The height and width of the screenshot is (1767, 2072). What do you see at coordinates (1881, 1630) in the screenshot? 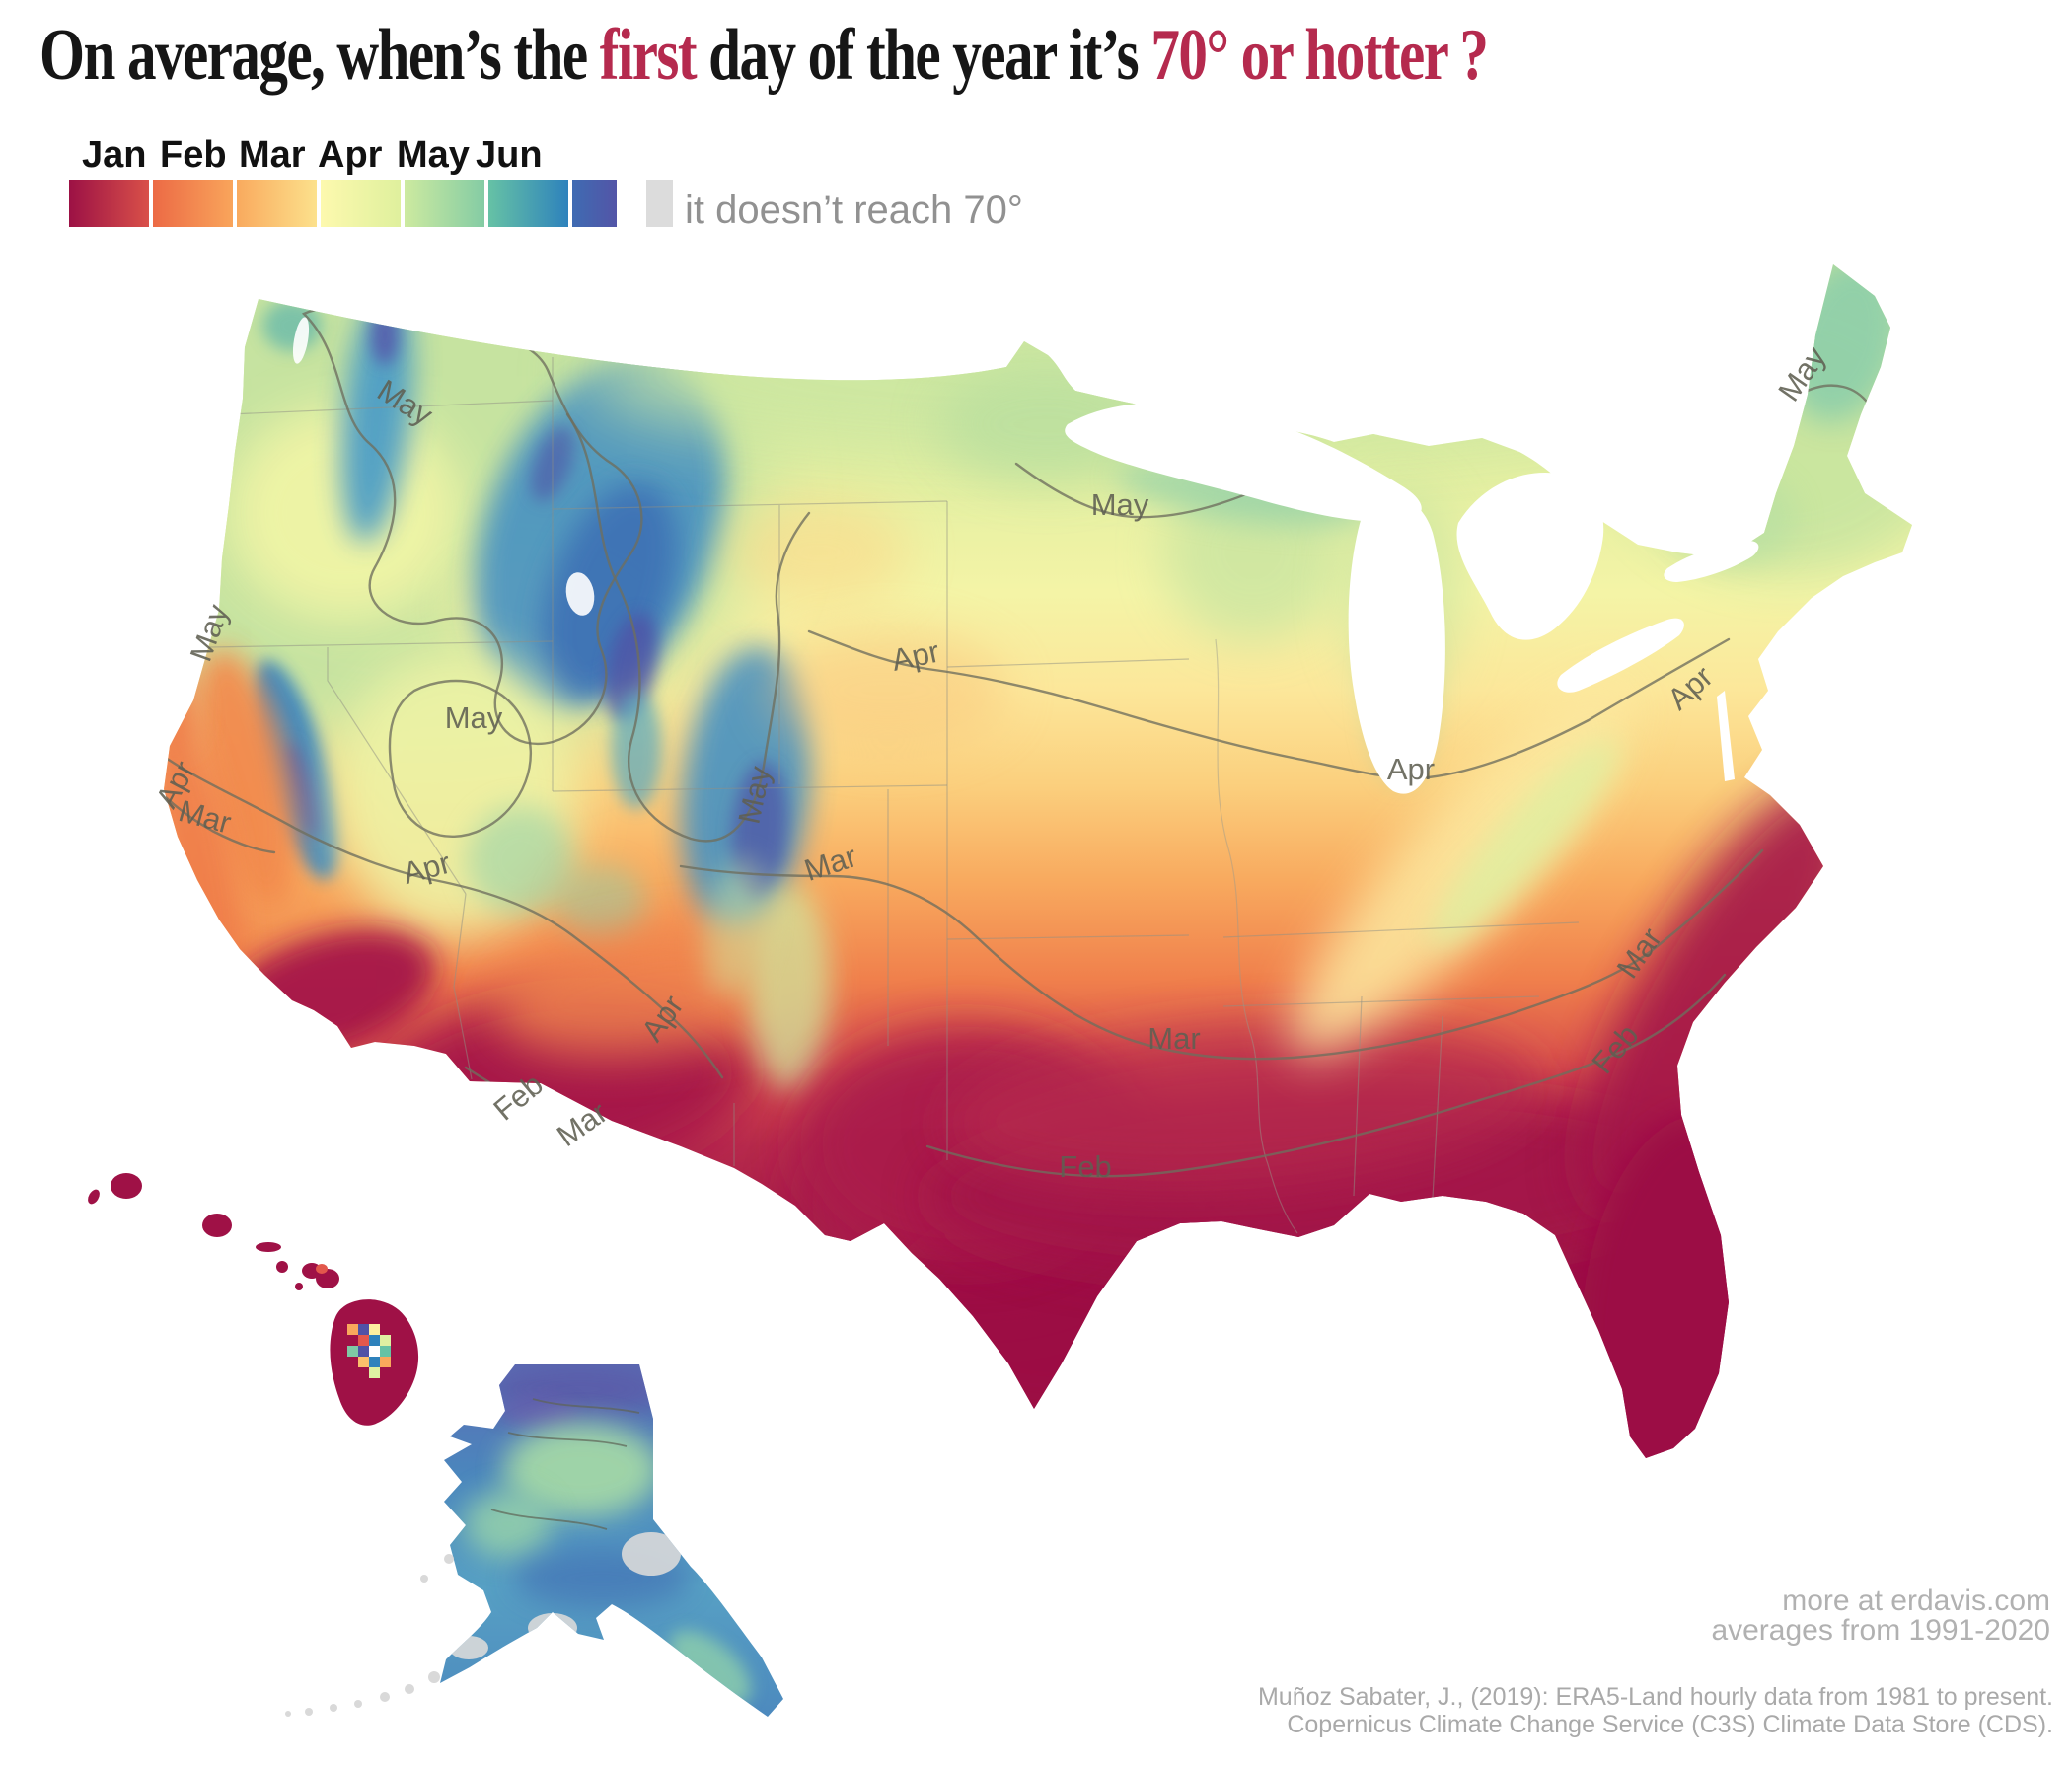
I see `footer-averages: averages from 1991-2020` at bounding box center [1881, 1630].